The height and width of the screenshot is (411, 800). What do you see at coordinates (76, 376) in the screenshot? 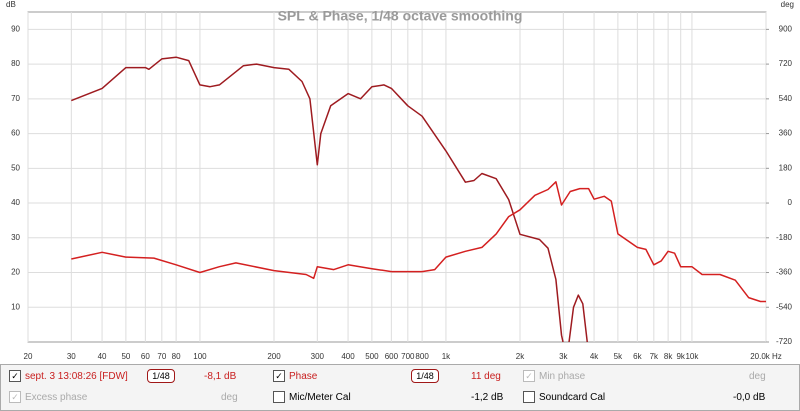
I see `measurement-name: sept. 3 13:08:26 [FDW]` at bounding box center [76, 376].